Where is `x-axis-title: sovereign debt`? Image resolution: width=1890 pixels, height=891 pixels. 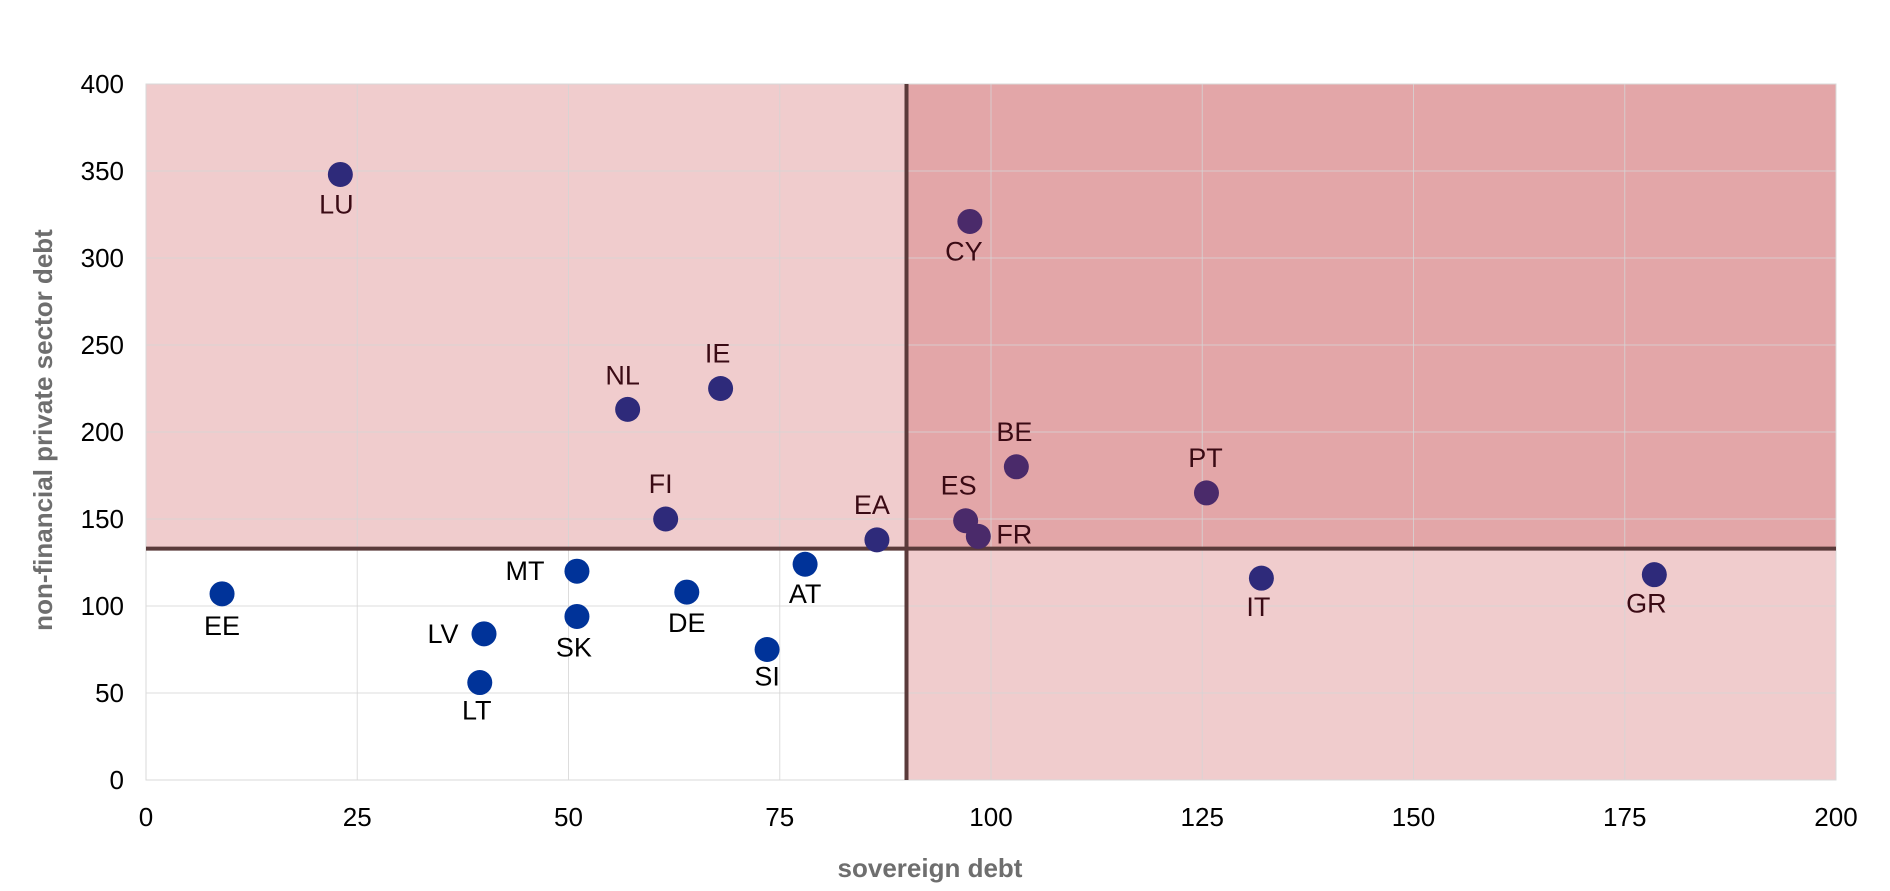 x-axis-title: sovereign debt is located at coordinates (930, 868).